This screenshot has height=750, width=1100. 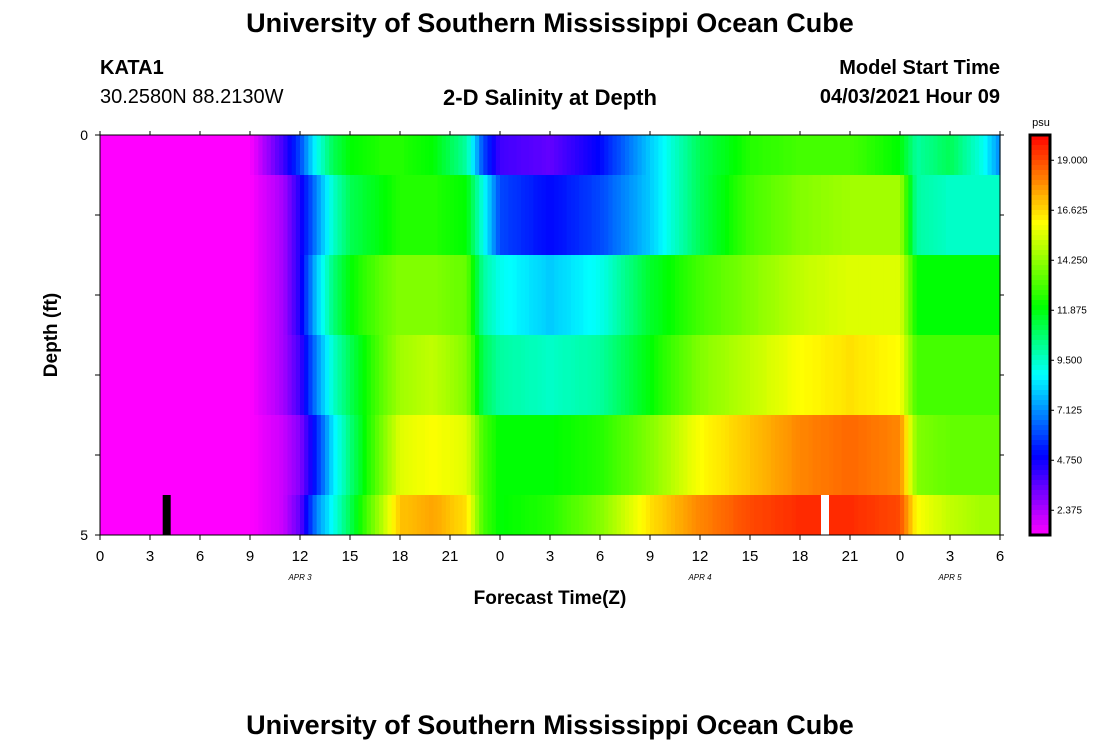 What do you see at coordinates (800, 556) in the screenshot?
I see `x-tick-label: 18` at bounding box center [800, 556].